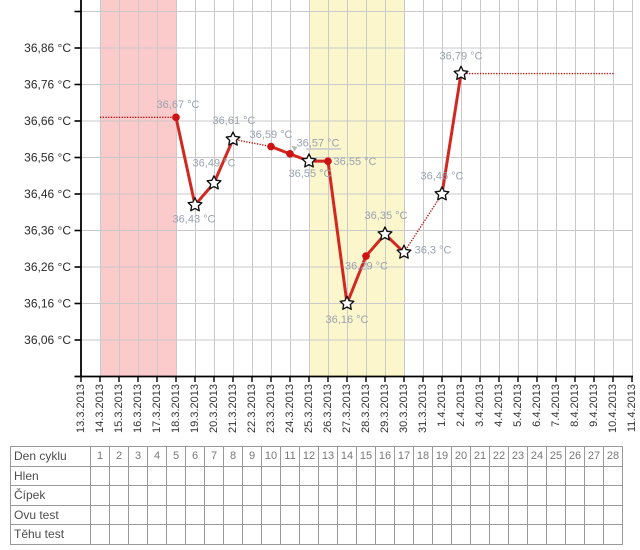 This screenshot has width=640, height=550. What do you see at coordinates (47, 231) in the screenshot?
I see `svg-text: 36,36 °C` at bounding box center [47, 231].